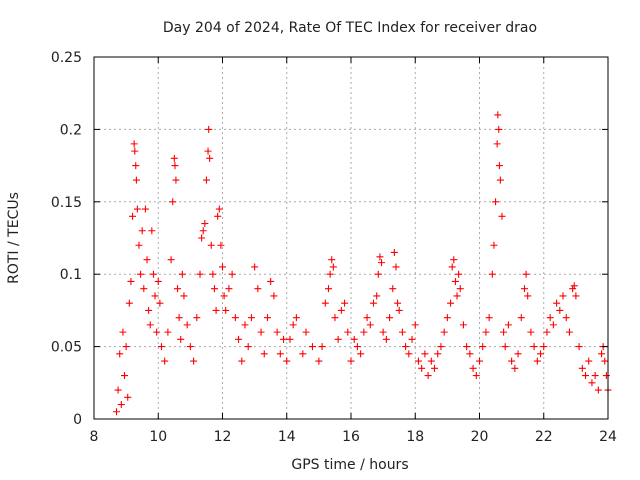 The width and height of the screenshot is (640, 480). What do you see at coordinates (77, 420) in the screenshot?
I see `y-tick-label: 0` at bounding box center [77, 420].